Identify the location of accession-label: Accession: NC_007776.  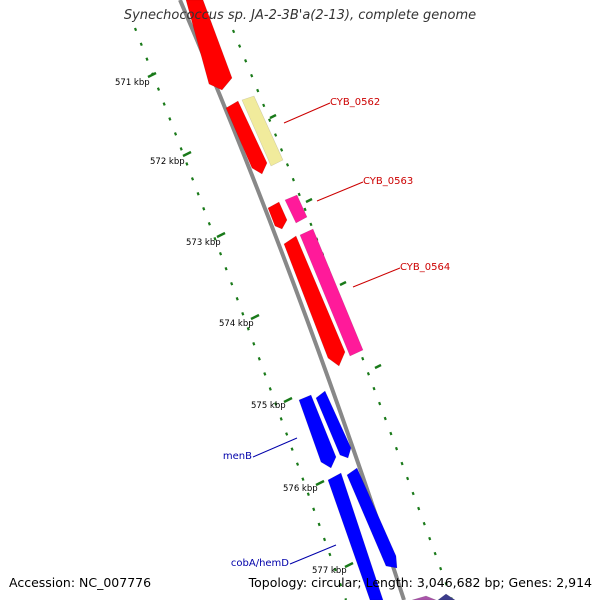
(80, 582).